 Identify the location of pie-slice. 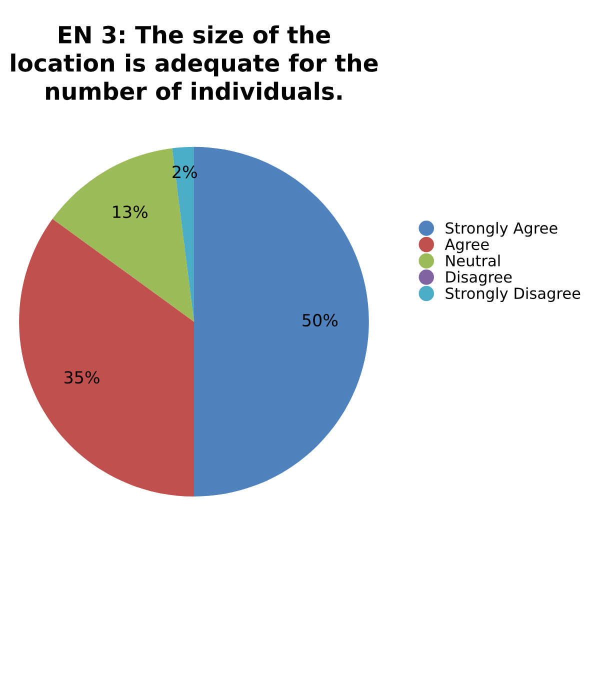
(106, 357).